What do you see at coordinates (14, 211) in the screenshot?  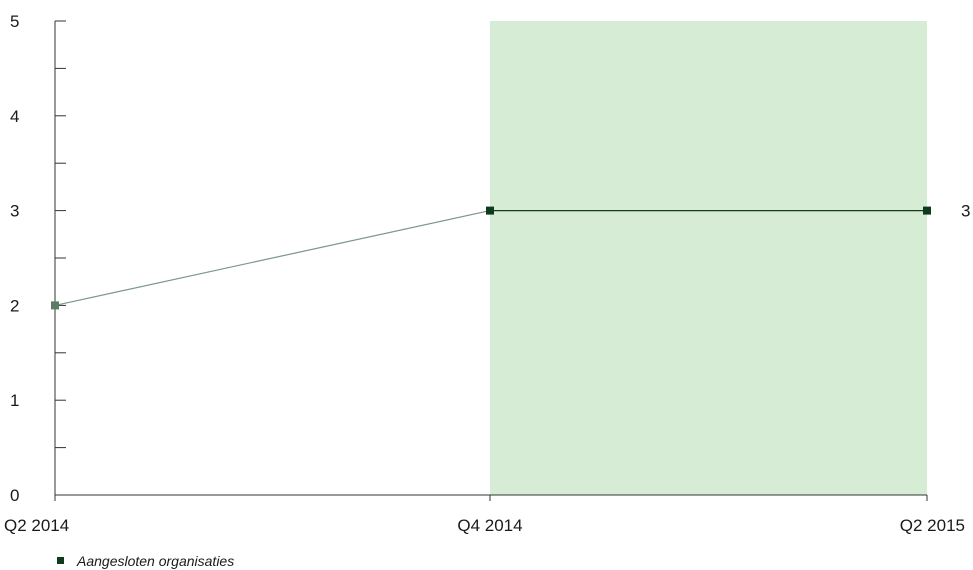 I see `y-tick-label: 3` at bounding box center [14, 211].